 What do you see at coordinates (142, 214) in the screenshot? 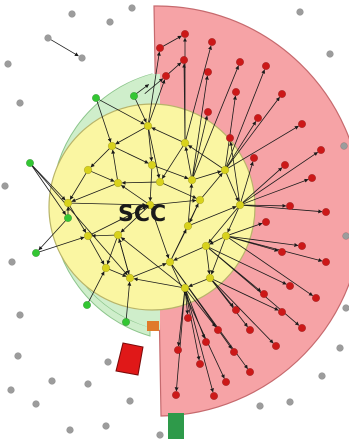
I see `scc-label: SCC` at bounding box center [142, 214].